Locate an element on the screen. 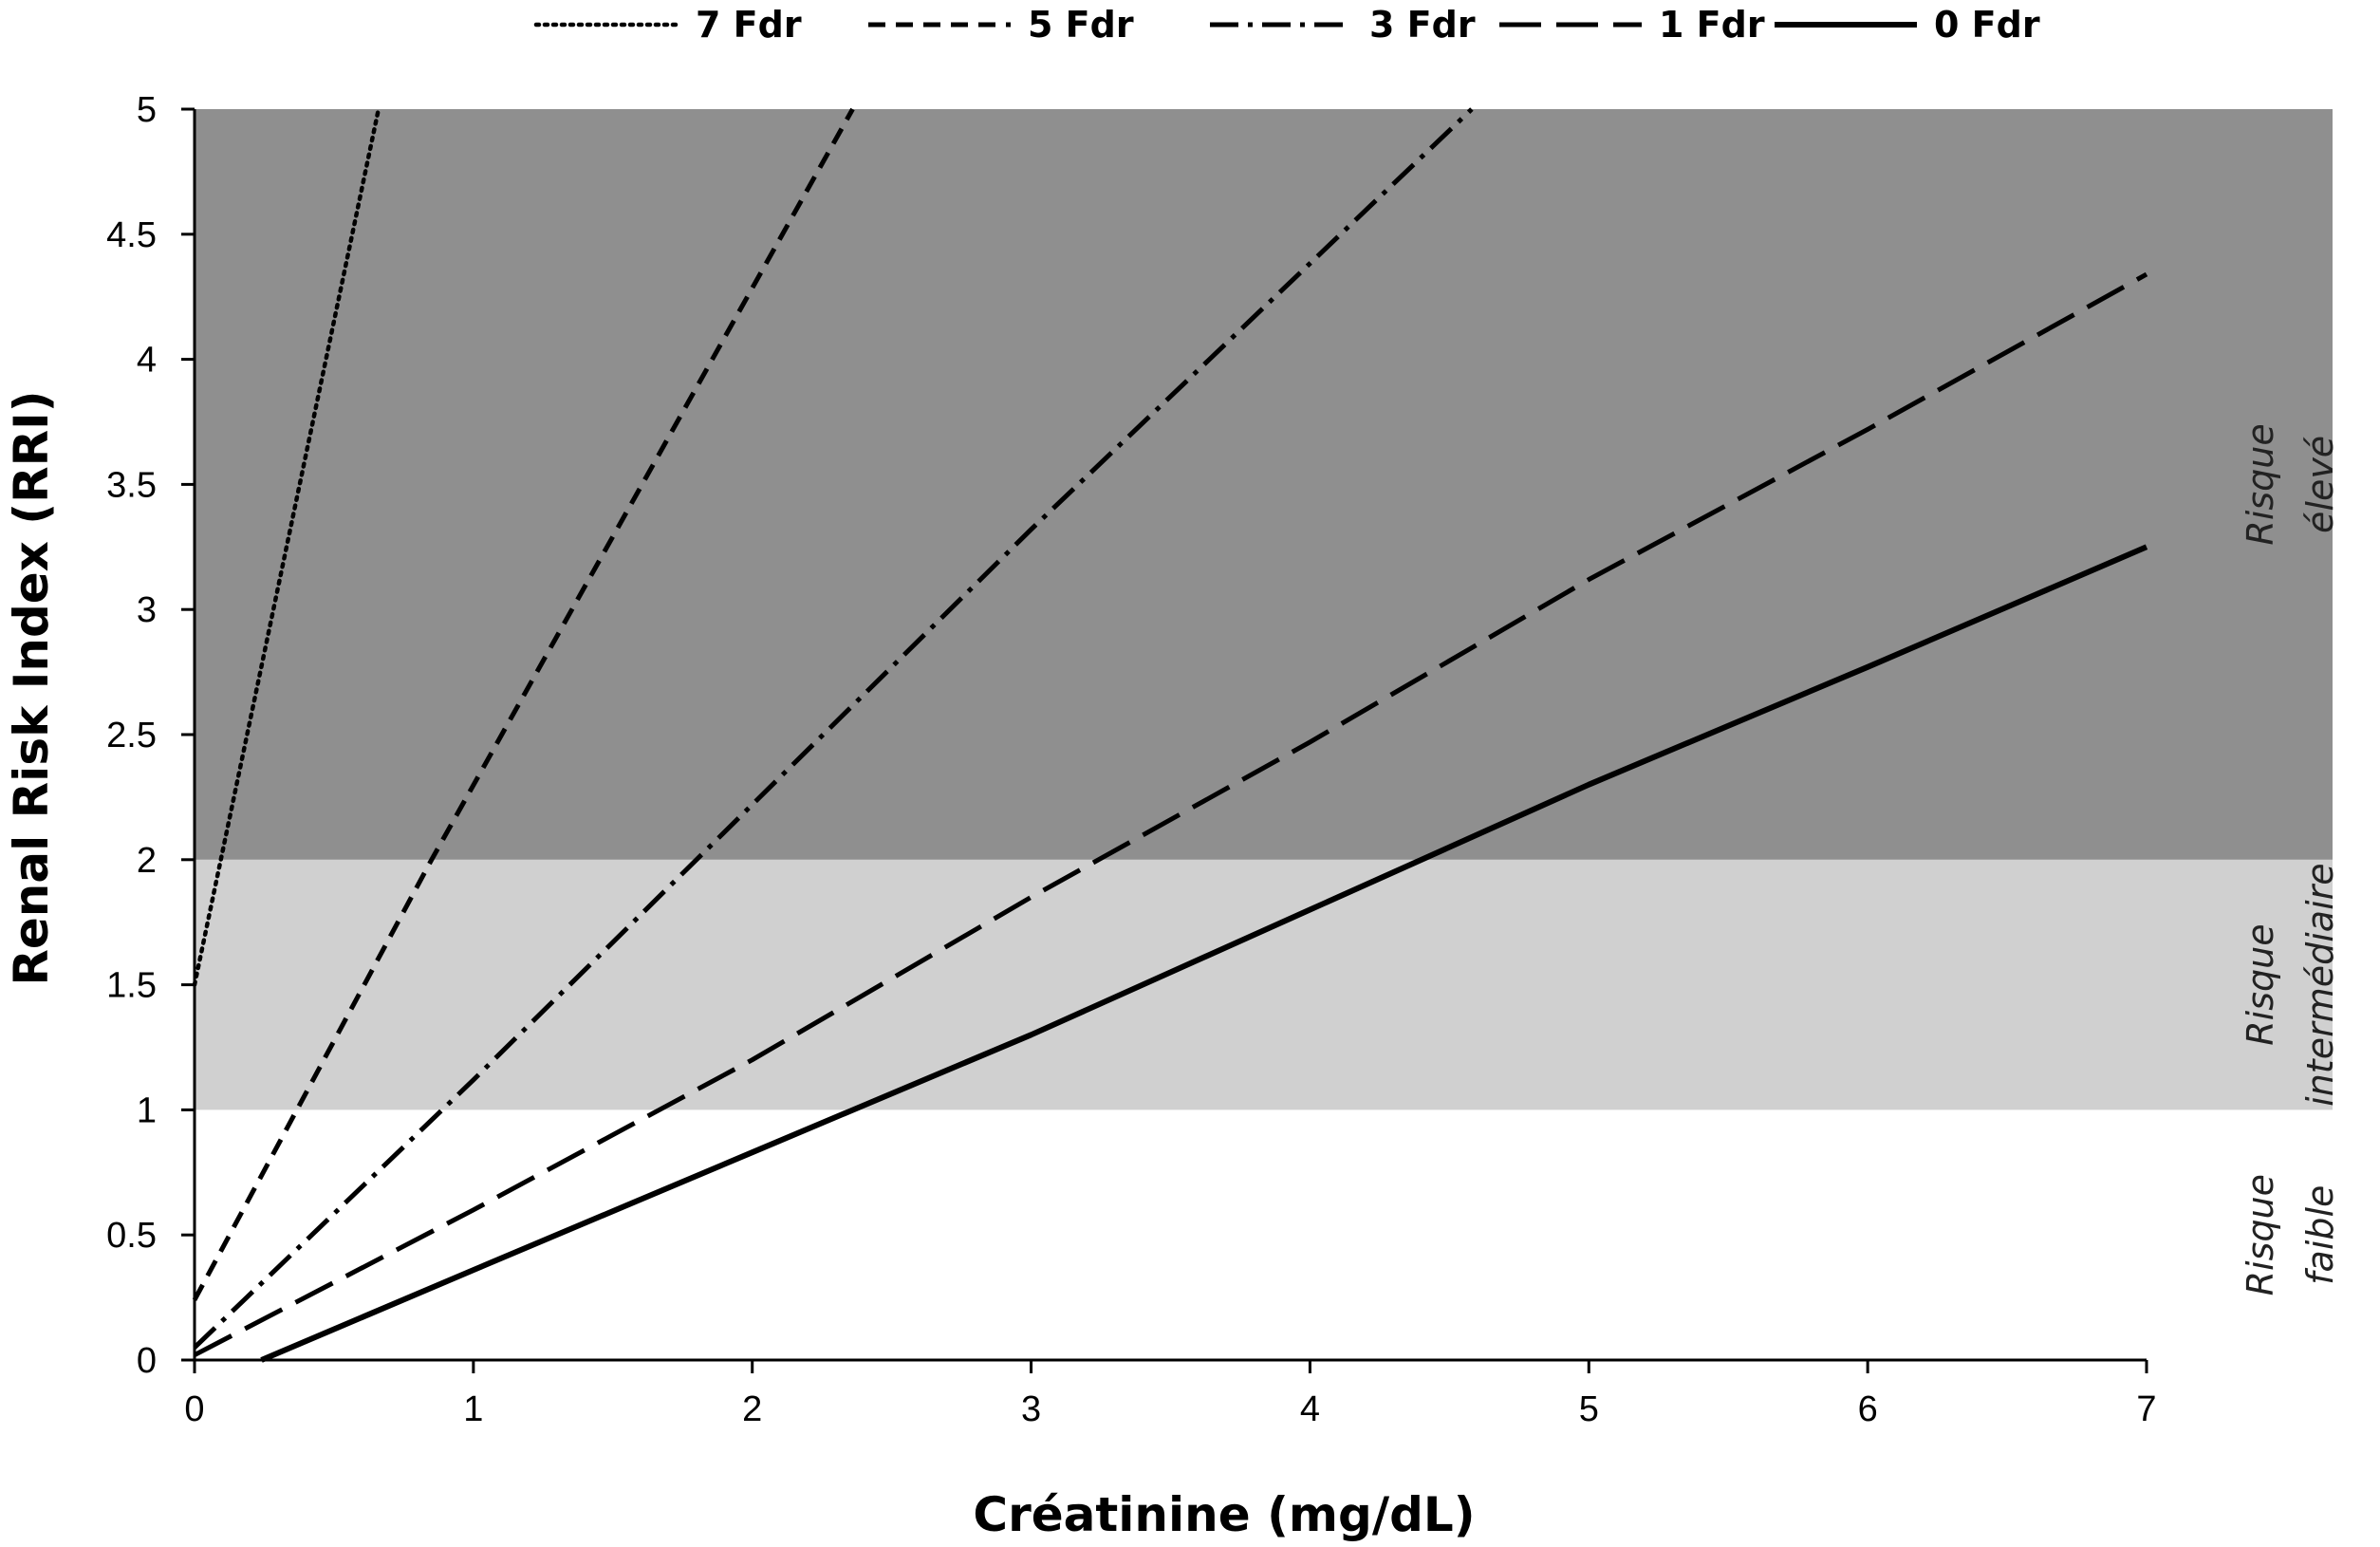 This screenshot has width=2380, height=1547. y-tick-label-6: 3 is located at coordinates (147, 610).